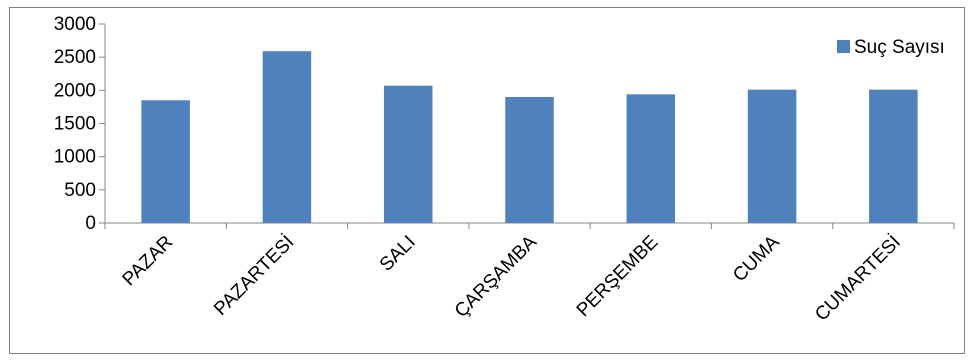 The height and width of the screenshot is (363, 976). What do you see at coordinates (148, 261) in the screenshot?
I see `x-tick-label-pazar: PAZAR` at bounding box center [148, 261].